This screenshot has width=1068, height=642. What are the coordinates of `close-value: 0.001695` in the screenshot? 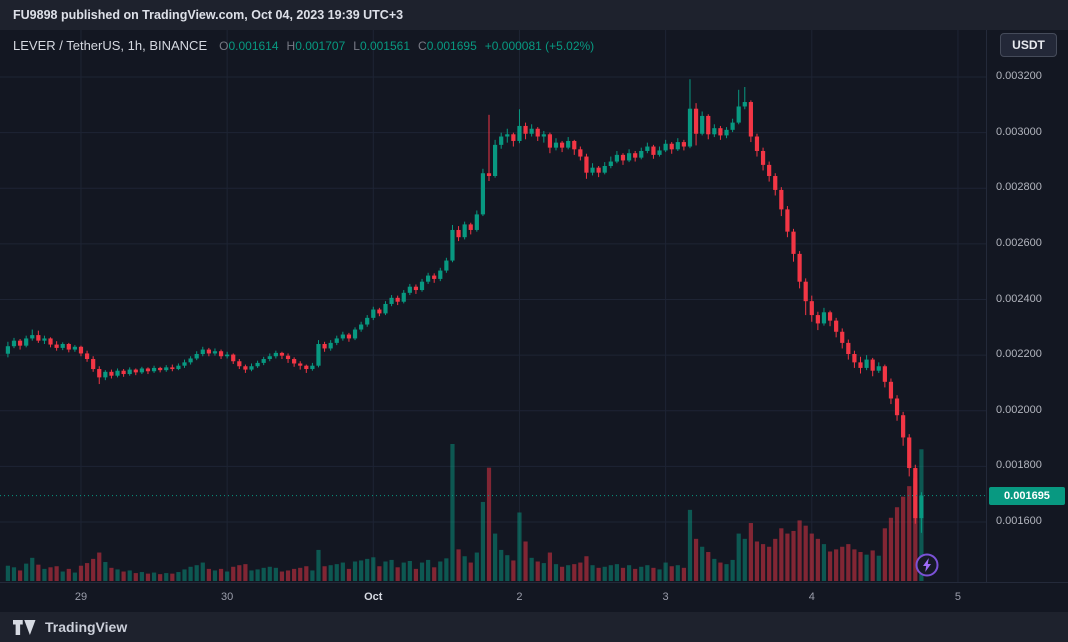 It's located at (451, 46).